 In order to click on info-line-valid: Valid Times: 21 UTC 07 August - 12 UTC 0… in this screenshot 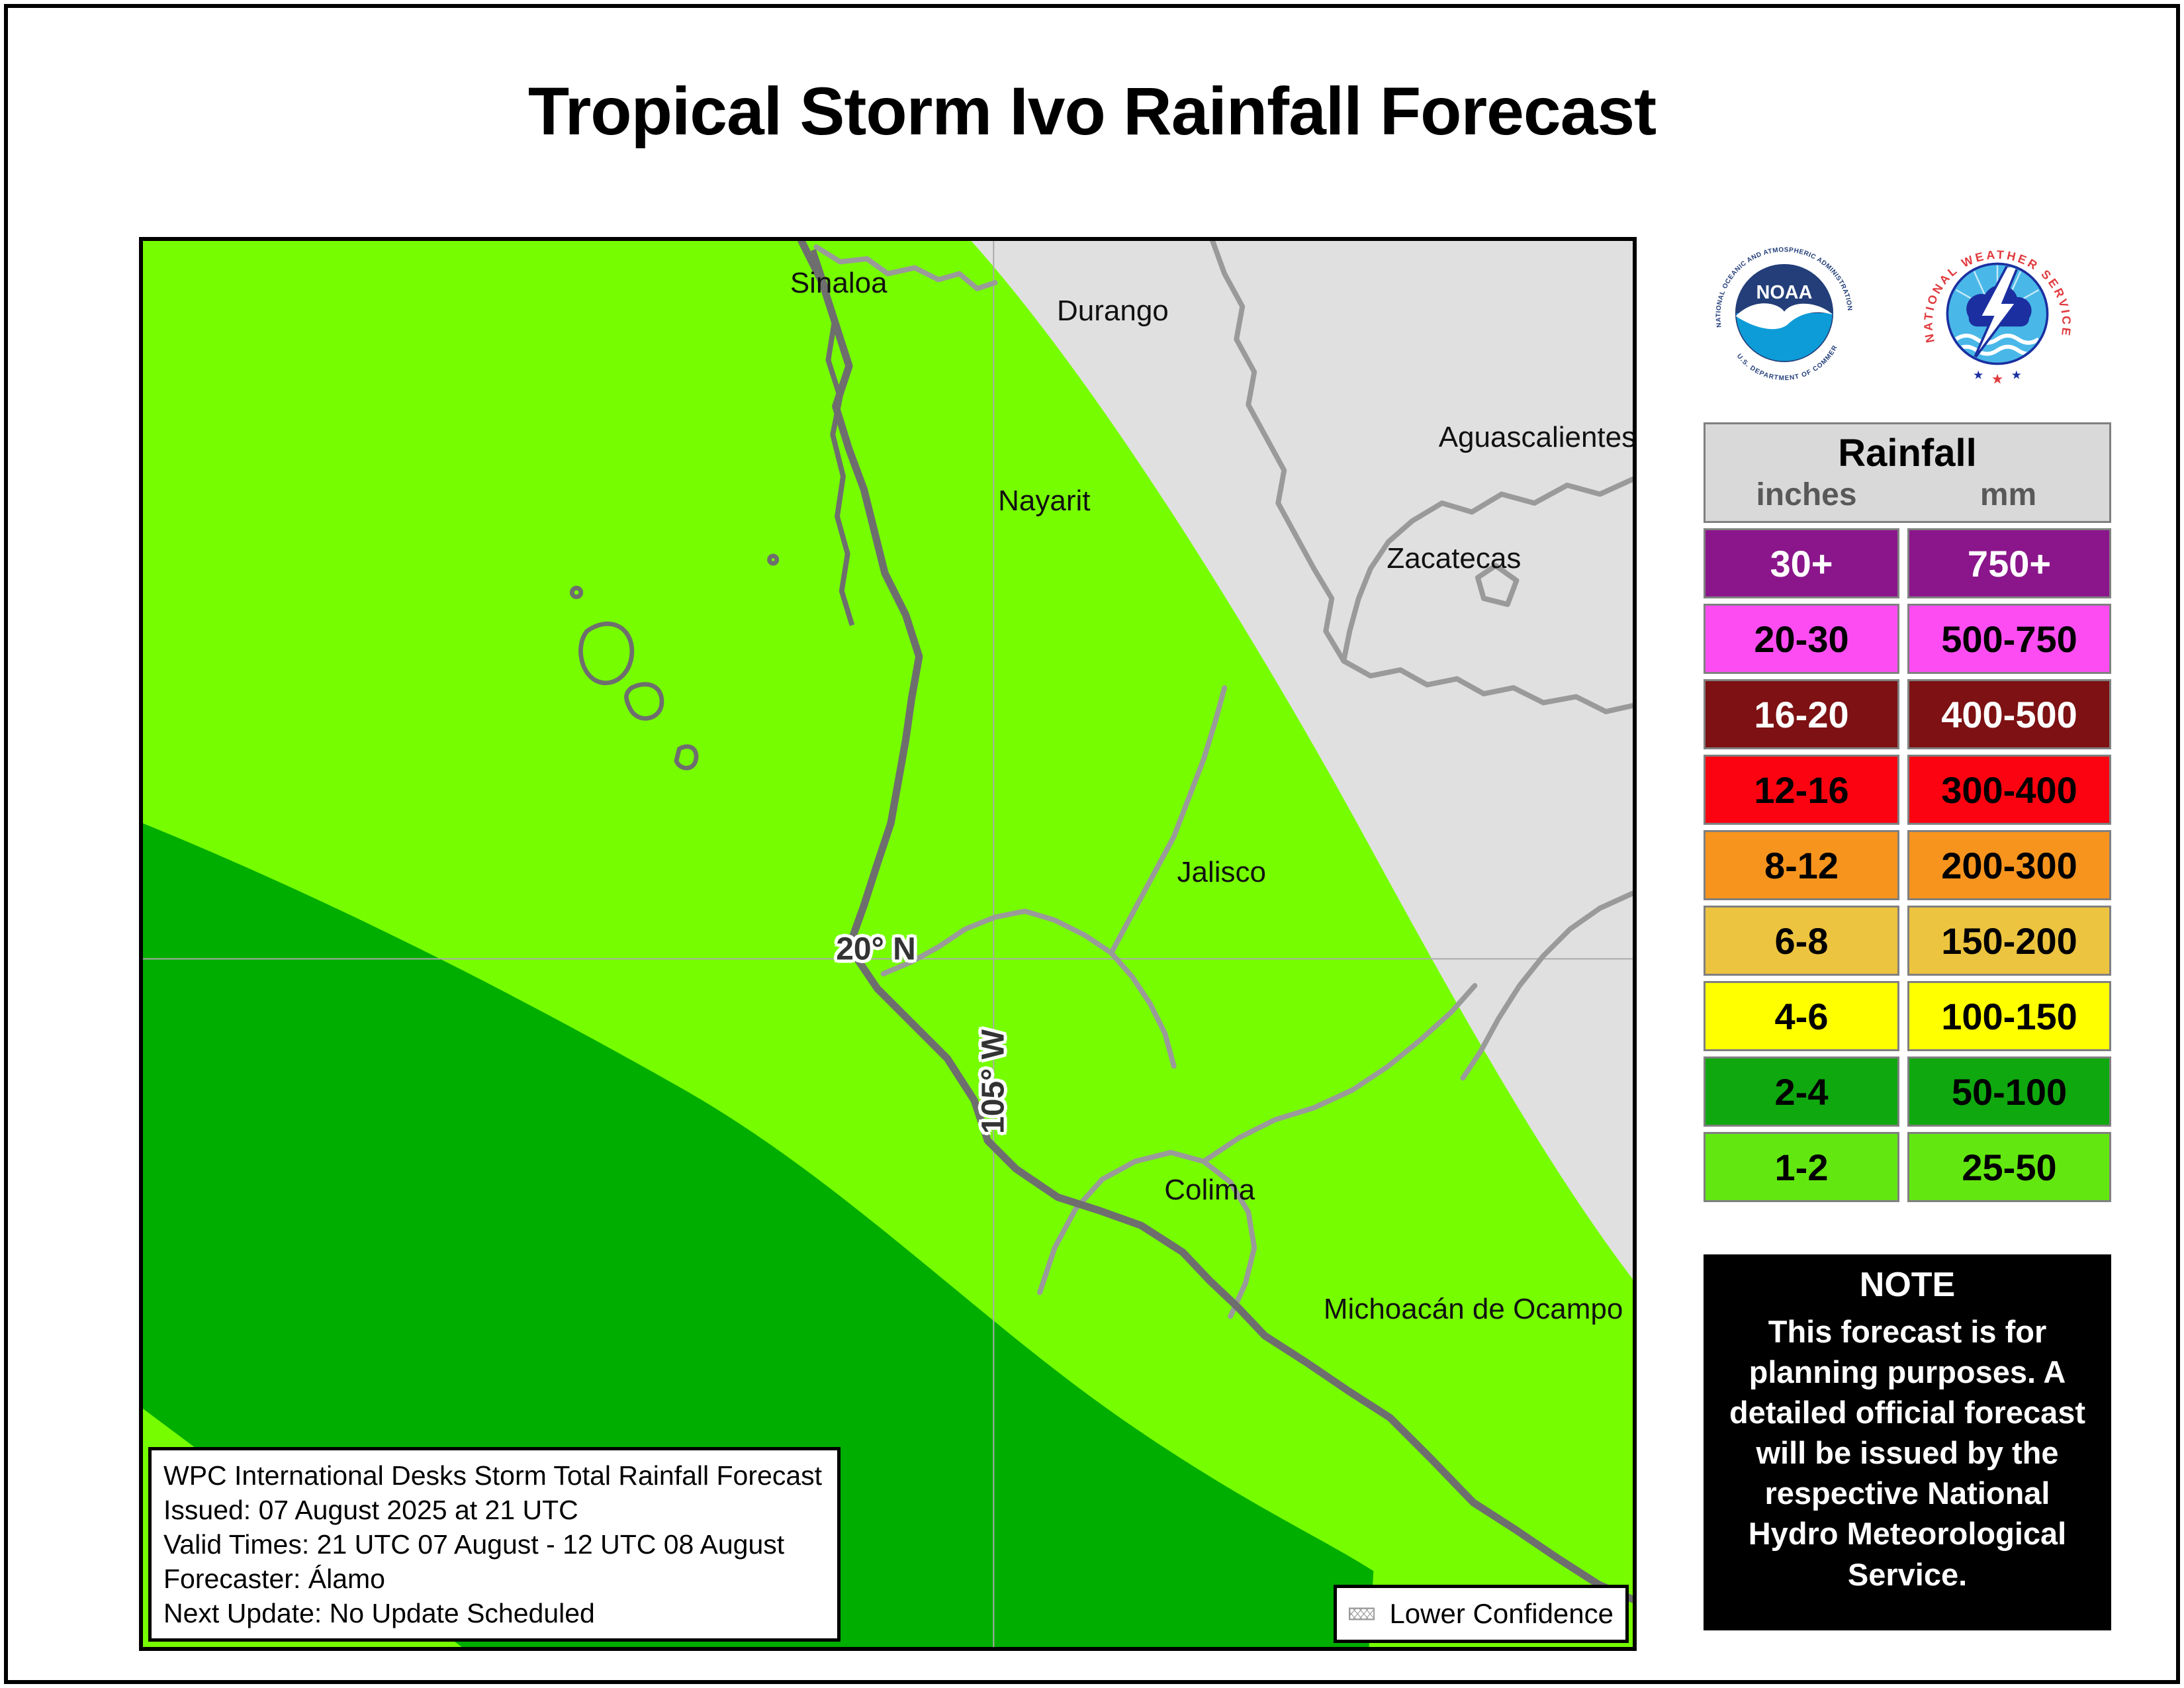, I will do `click(474, 1544)`.